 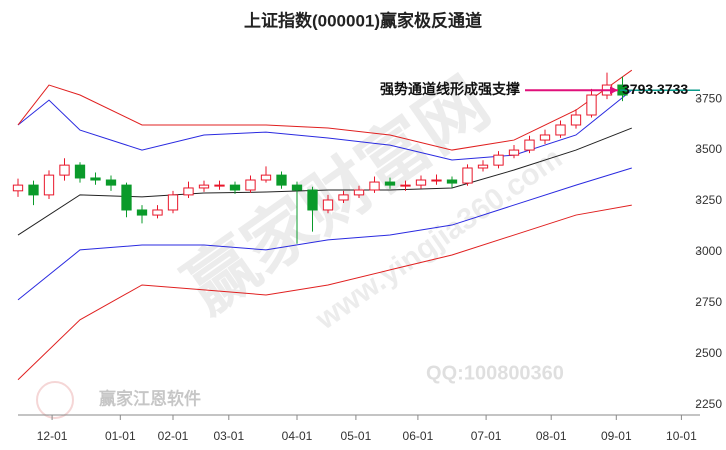 What do you see at coordinates (655, 89) in the screenshot?
I see `annotation-value: 3793.3733` at bounding box center [655, 89].